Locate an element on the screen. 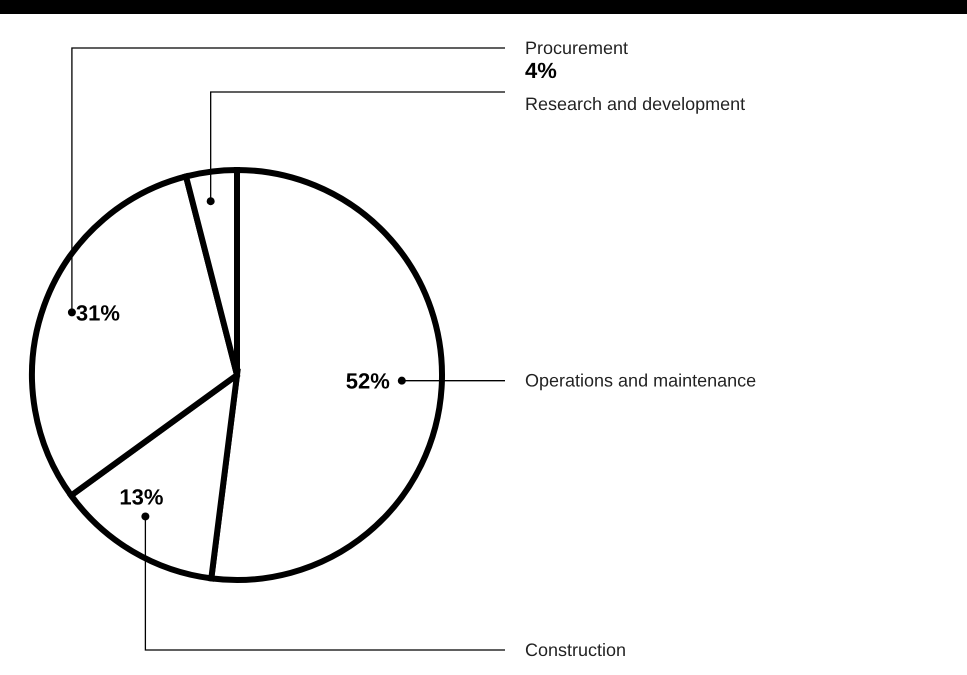 The image size is (967, 675). data-label: 52% is located at coordinates (368, 381).